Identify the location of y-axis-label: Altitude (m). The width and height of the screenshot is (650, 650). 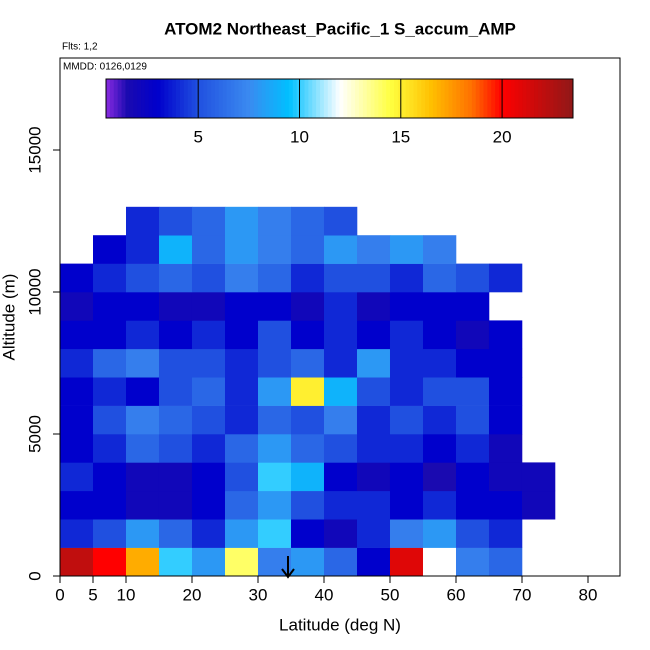
(9, 317).